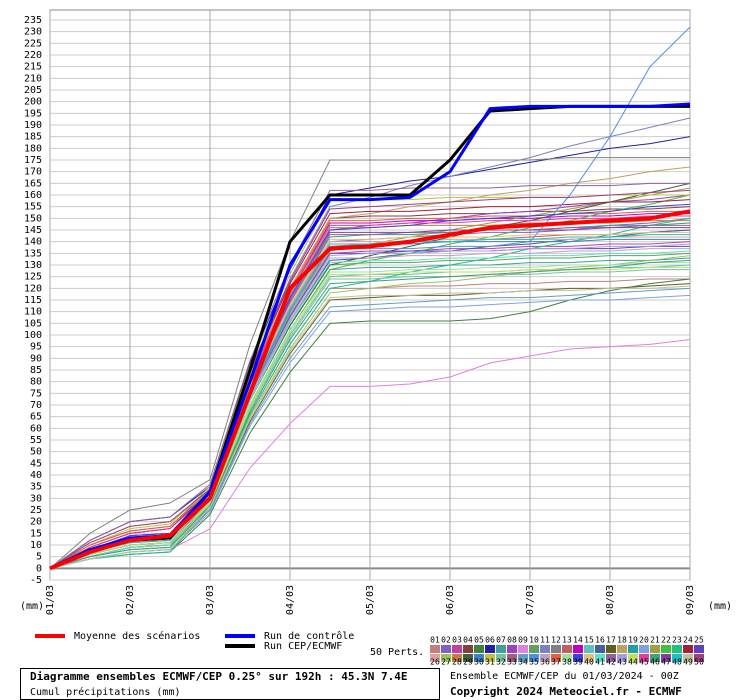  What do you see at coordinates (33, 43) in the screenshot?
I see `y-tick-label: 225` at bounding box center [33, 43].